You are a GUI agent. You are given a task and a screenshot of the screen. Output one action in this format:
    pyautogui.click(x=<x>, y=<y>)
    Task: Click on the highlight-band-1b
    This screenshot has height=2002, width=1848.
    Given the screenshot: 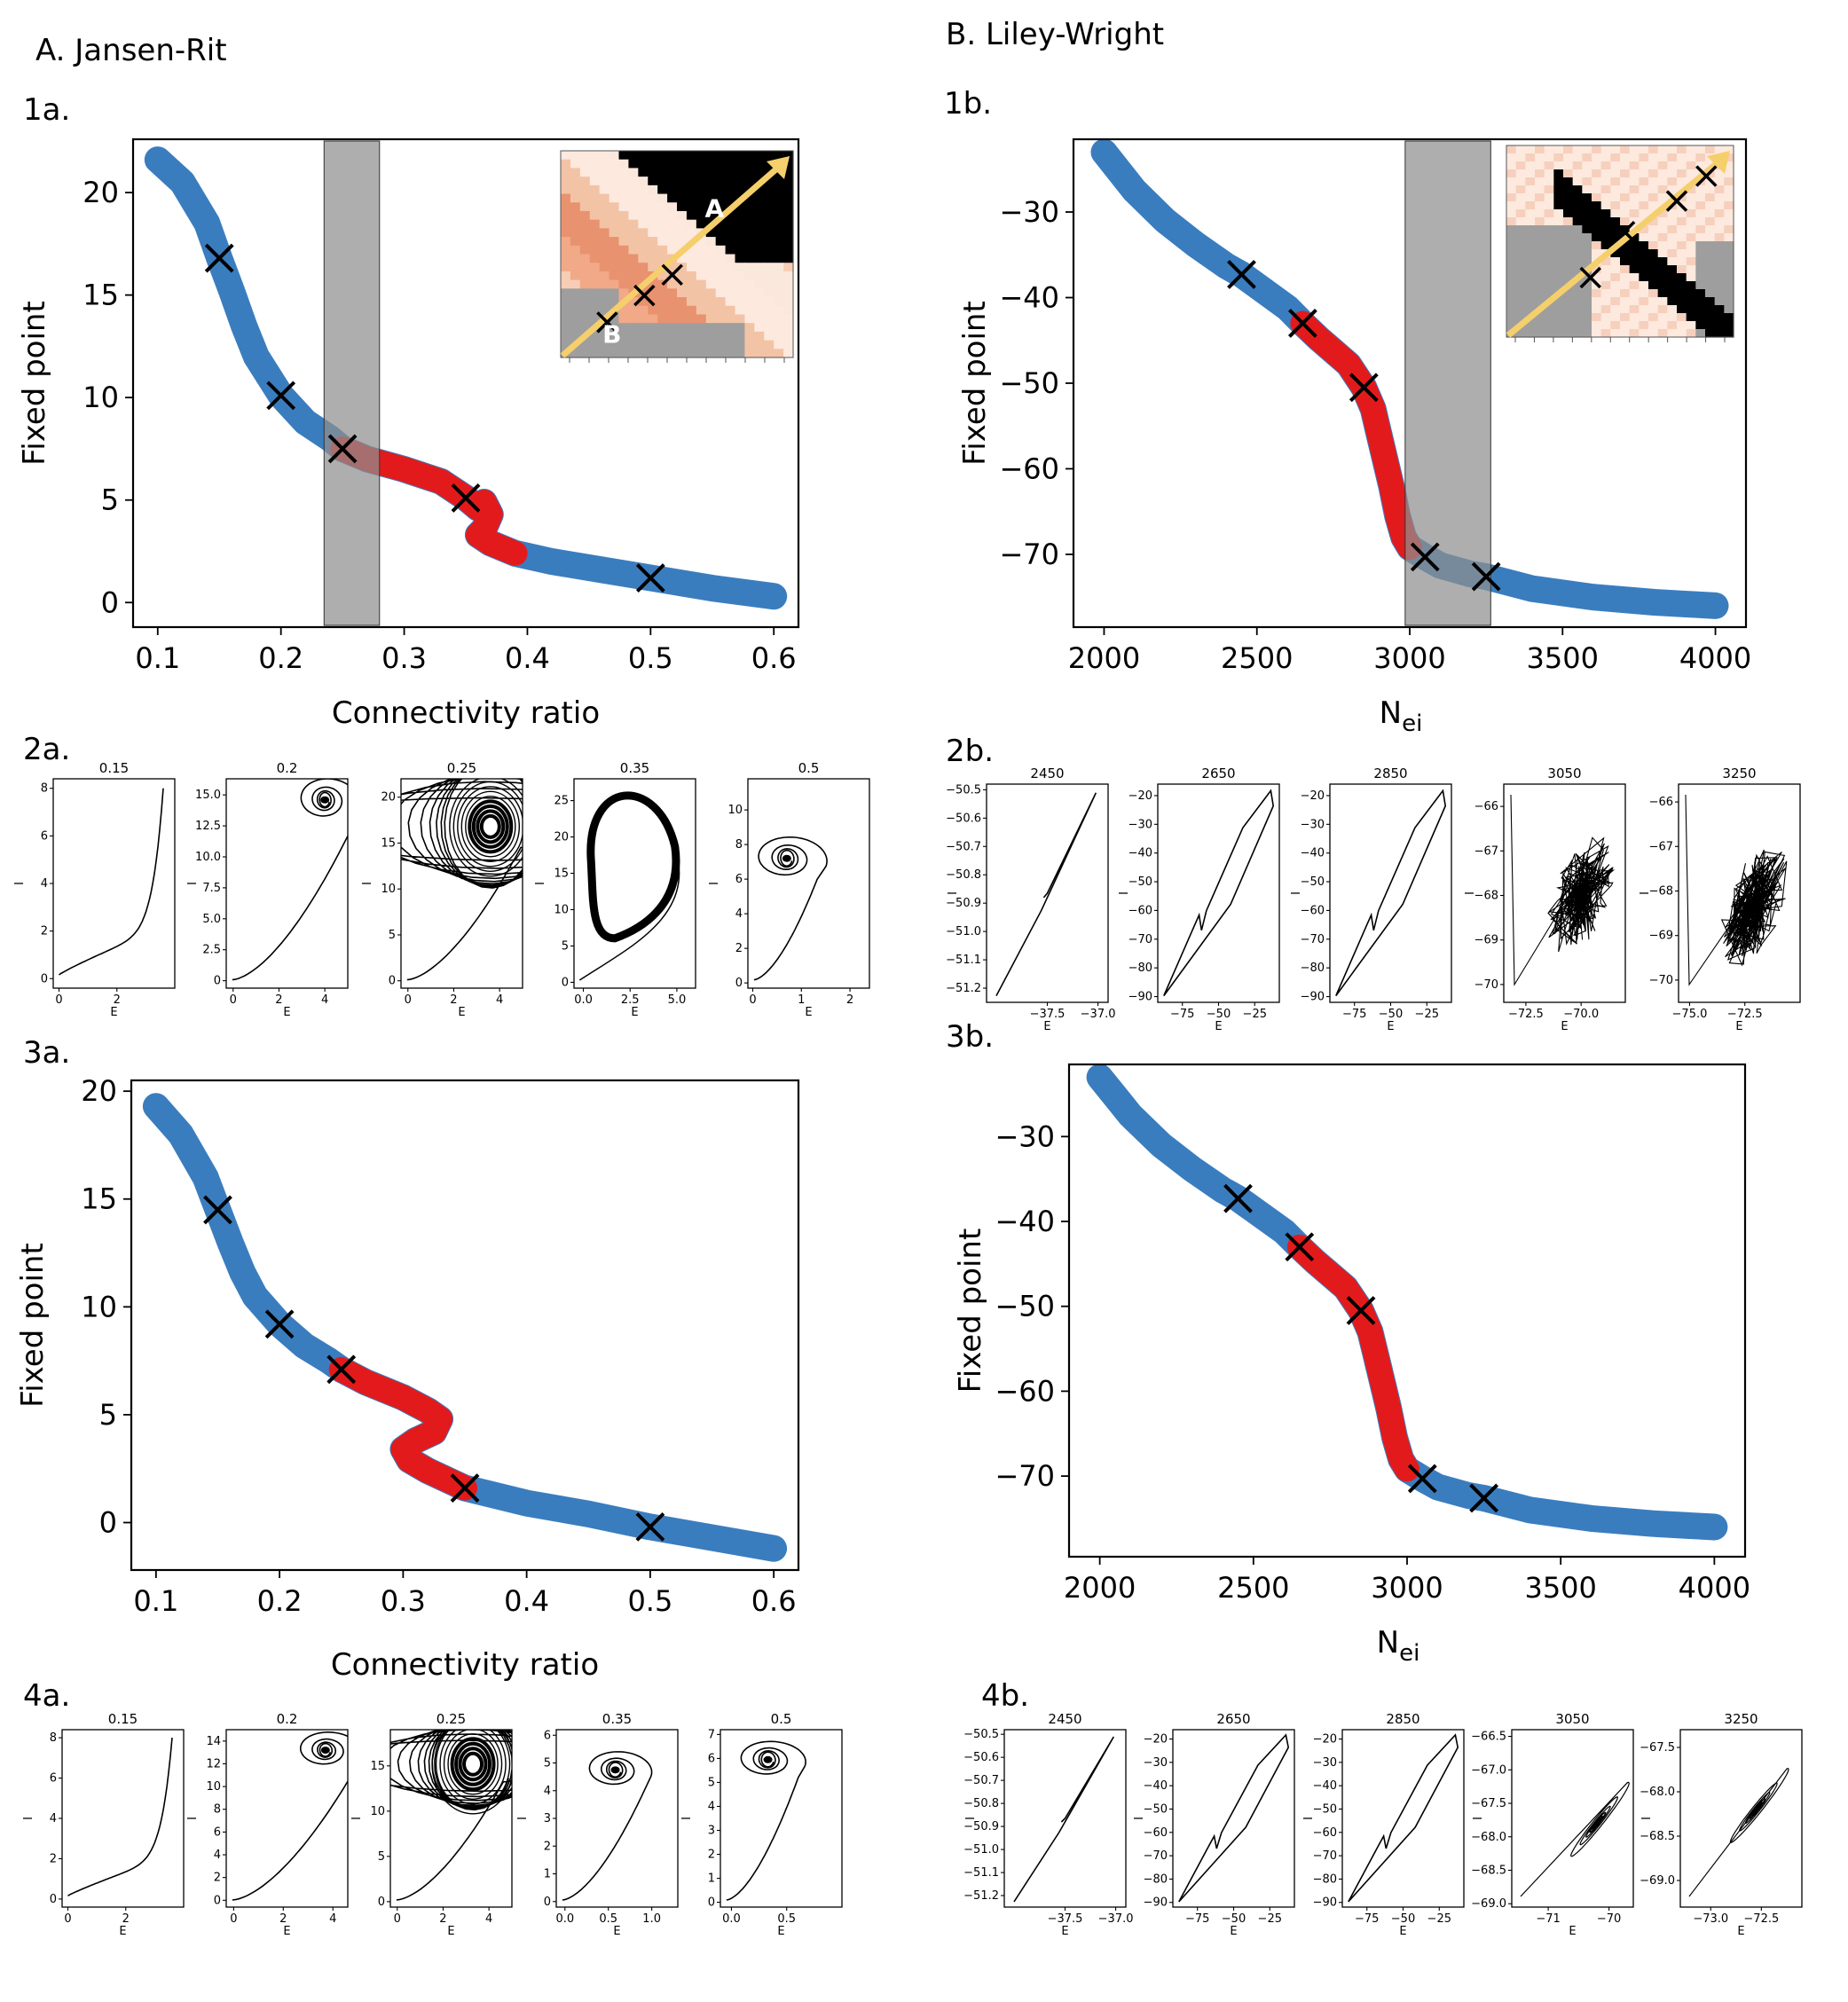 What is the action you would take?
    pyautogui.click(x=1448, y=383)
    